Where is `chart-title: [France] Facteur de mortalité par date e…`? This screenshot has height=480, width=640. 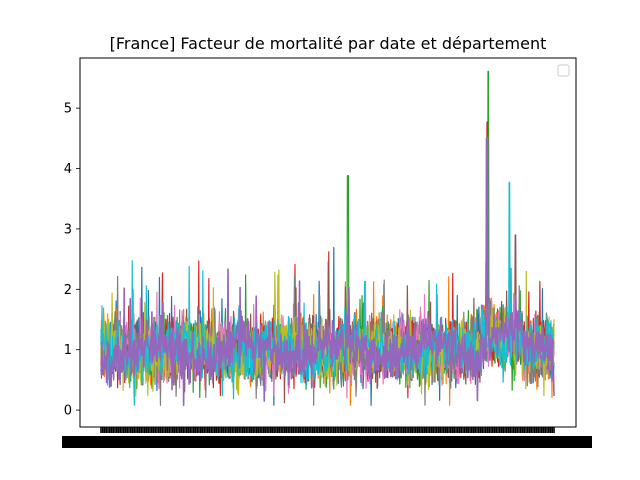 chart-title: [France] Facteur de mortalité par date e… is located at coordinates (328, 43).